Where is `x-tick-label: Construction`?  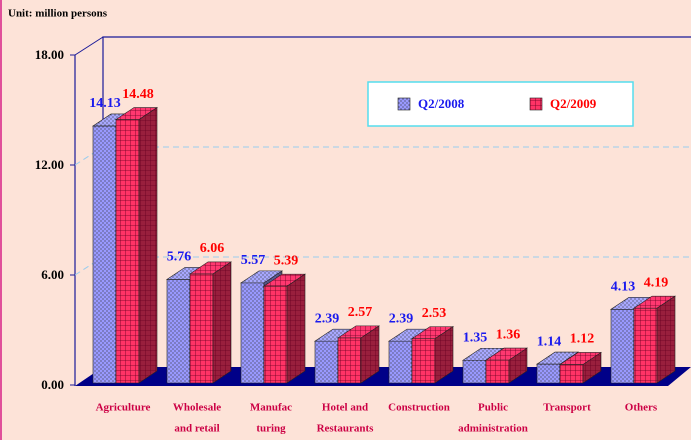
x-tick-label: Construction is located at coordinates (419, 408).